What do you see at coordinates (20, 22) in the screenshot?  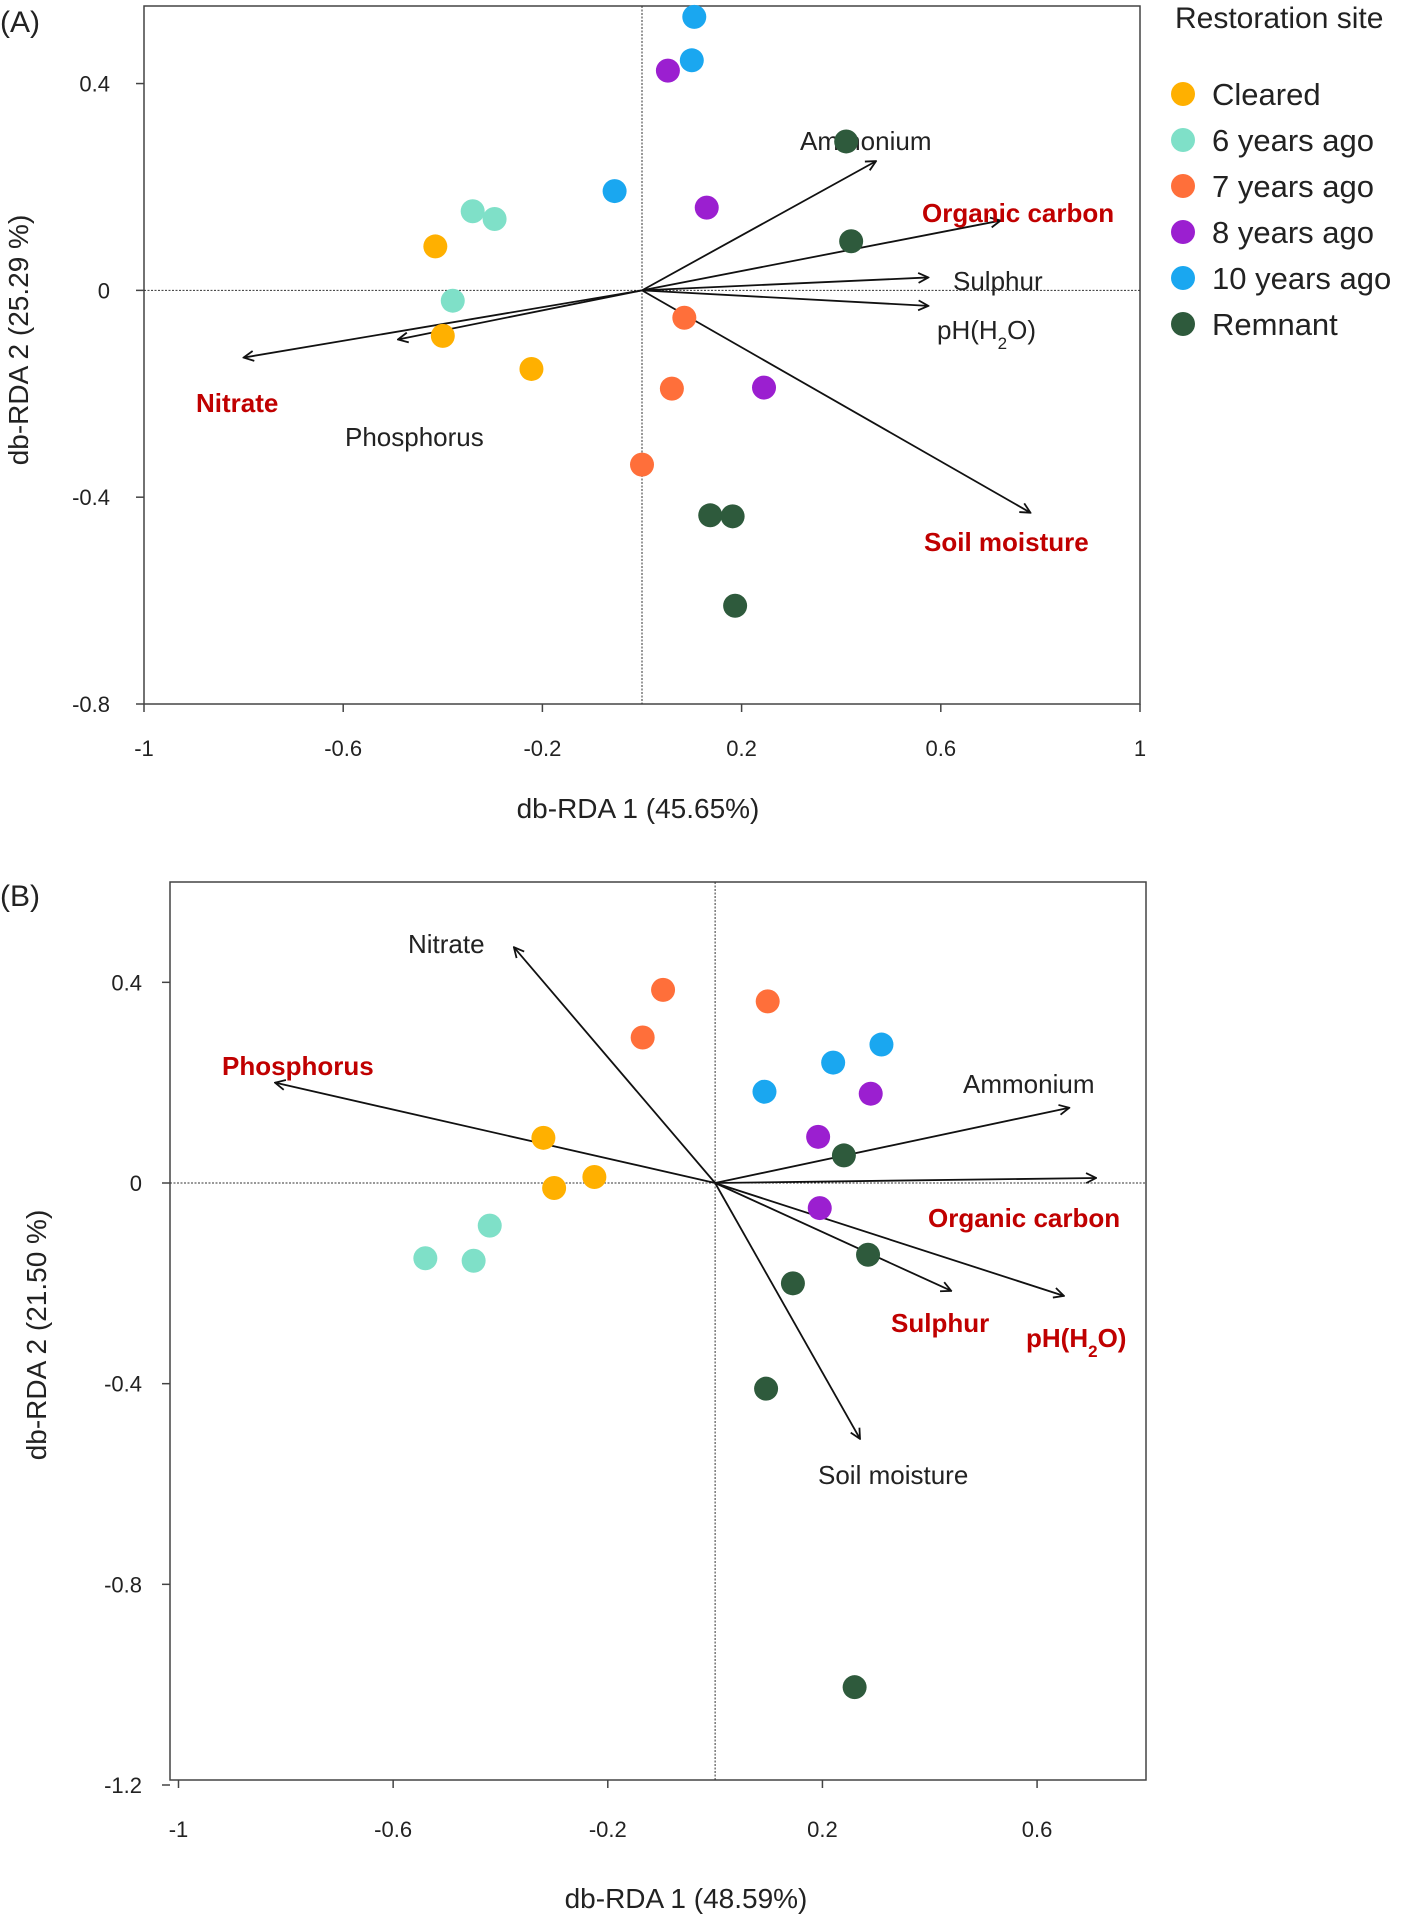 I see `panel-a-label: (A)` at bounding box center [20, 22].